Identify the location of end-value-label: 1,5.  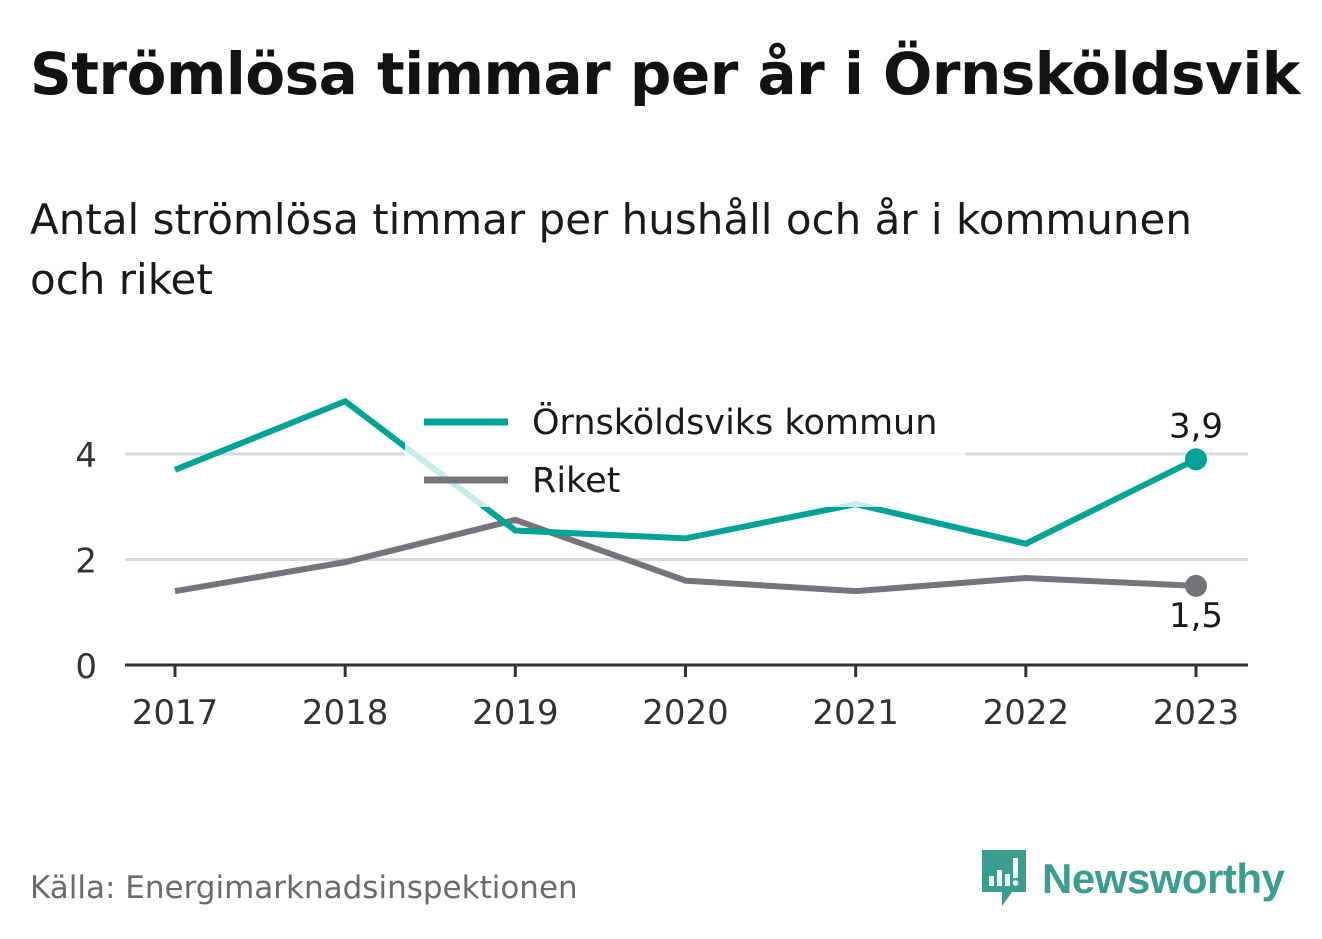
(1196, 616).